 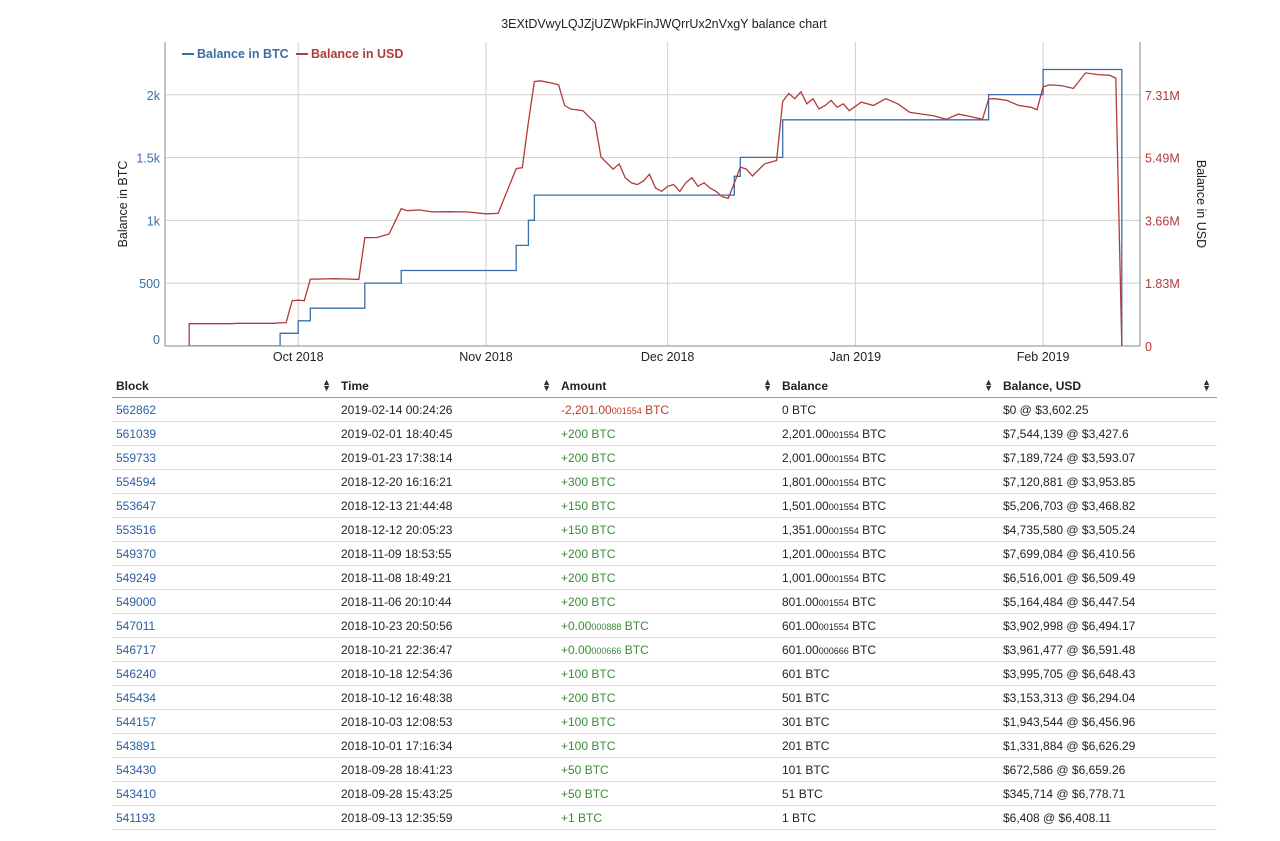 I want to click on cell-balance-usd: $7,544,139 @ $3,427.6, so click(x=1108, y=433).